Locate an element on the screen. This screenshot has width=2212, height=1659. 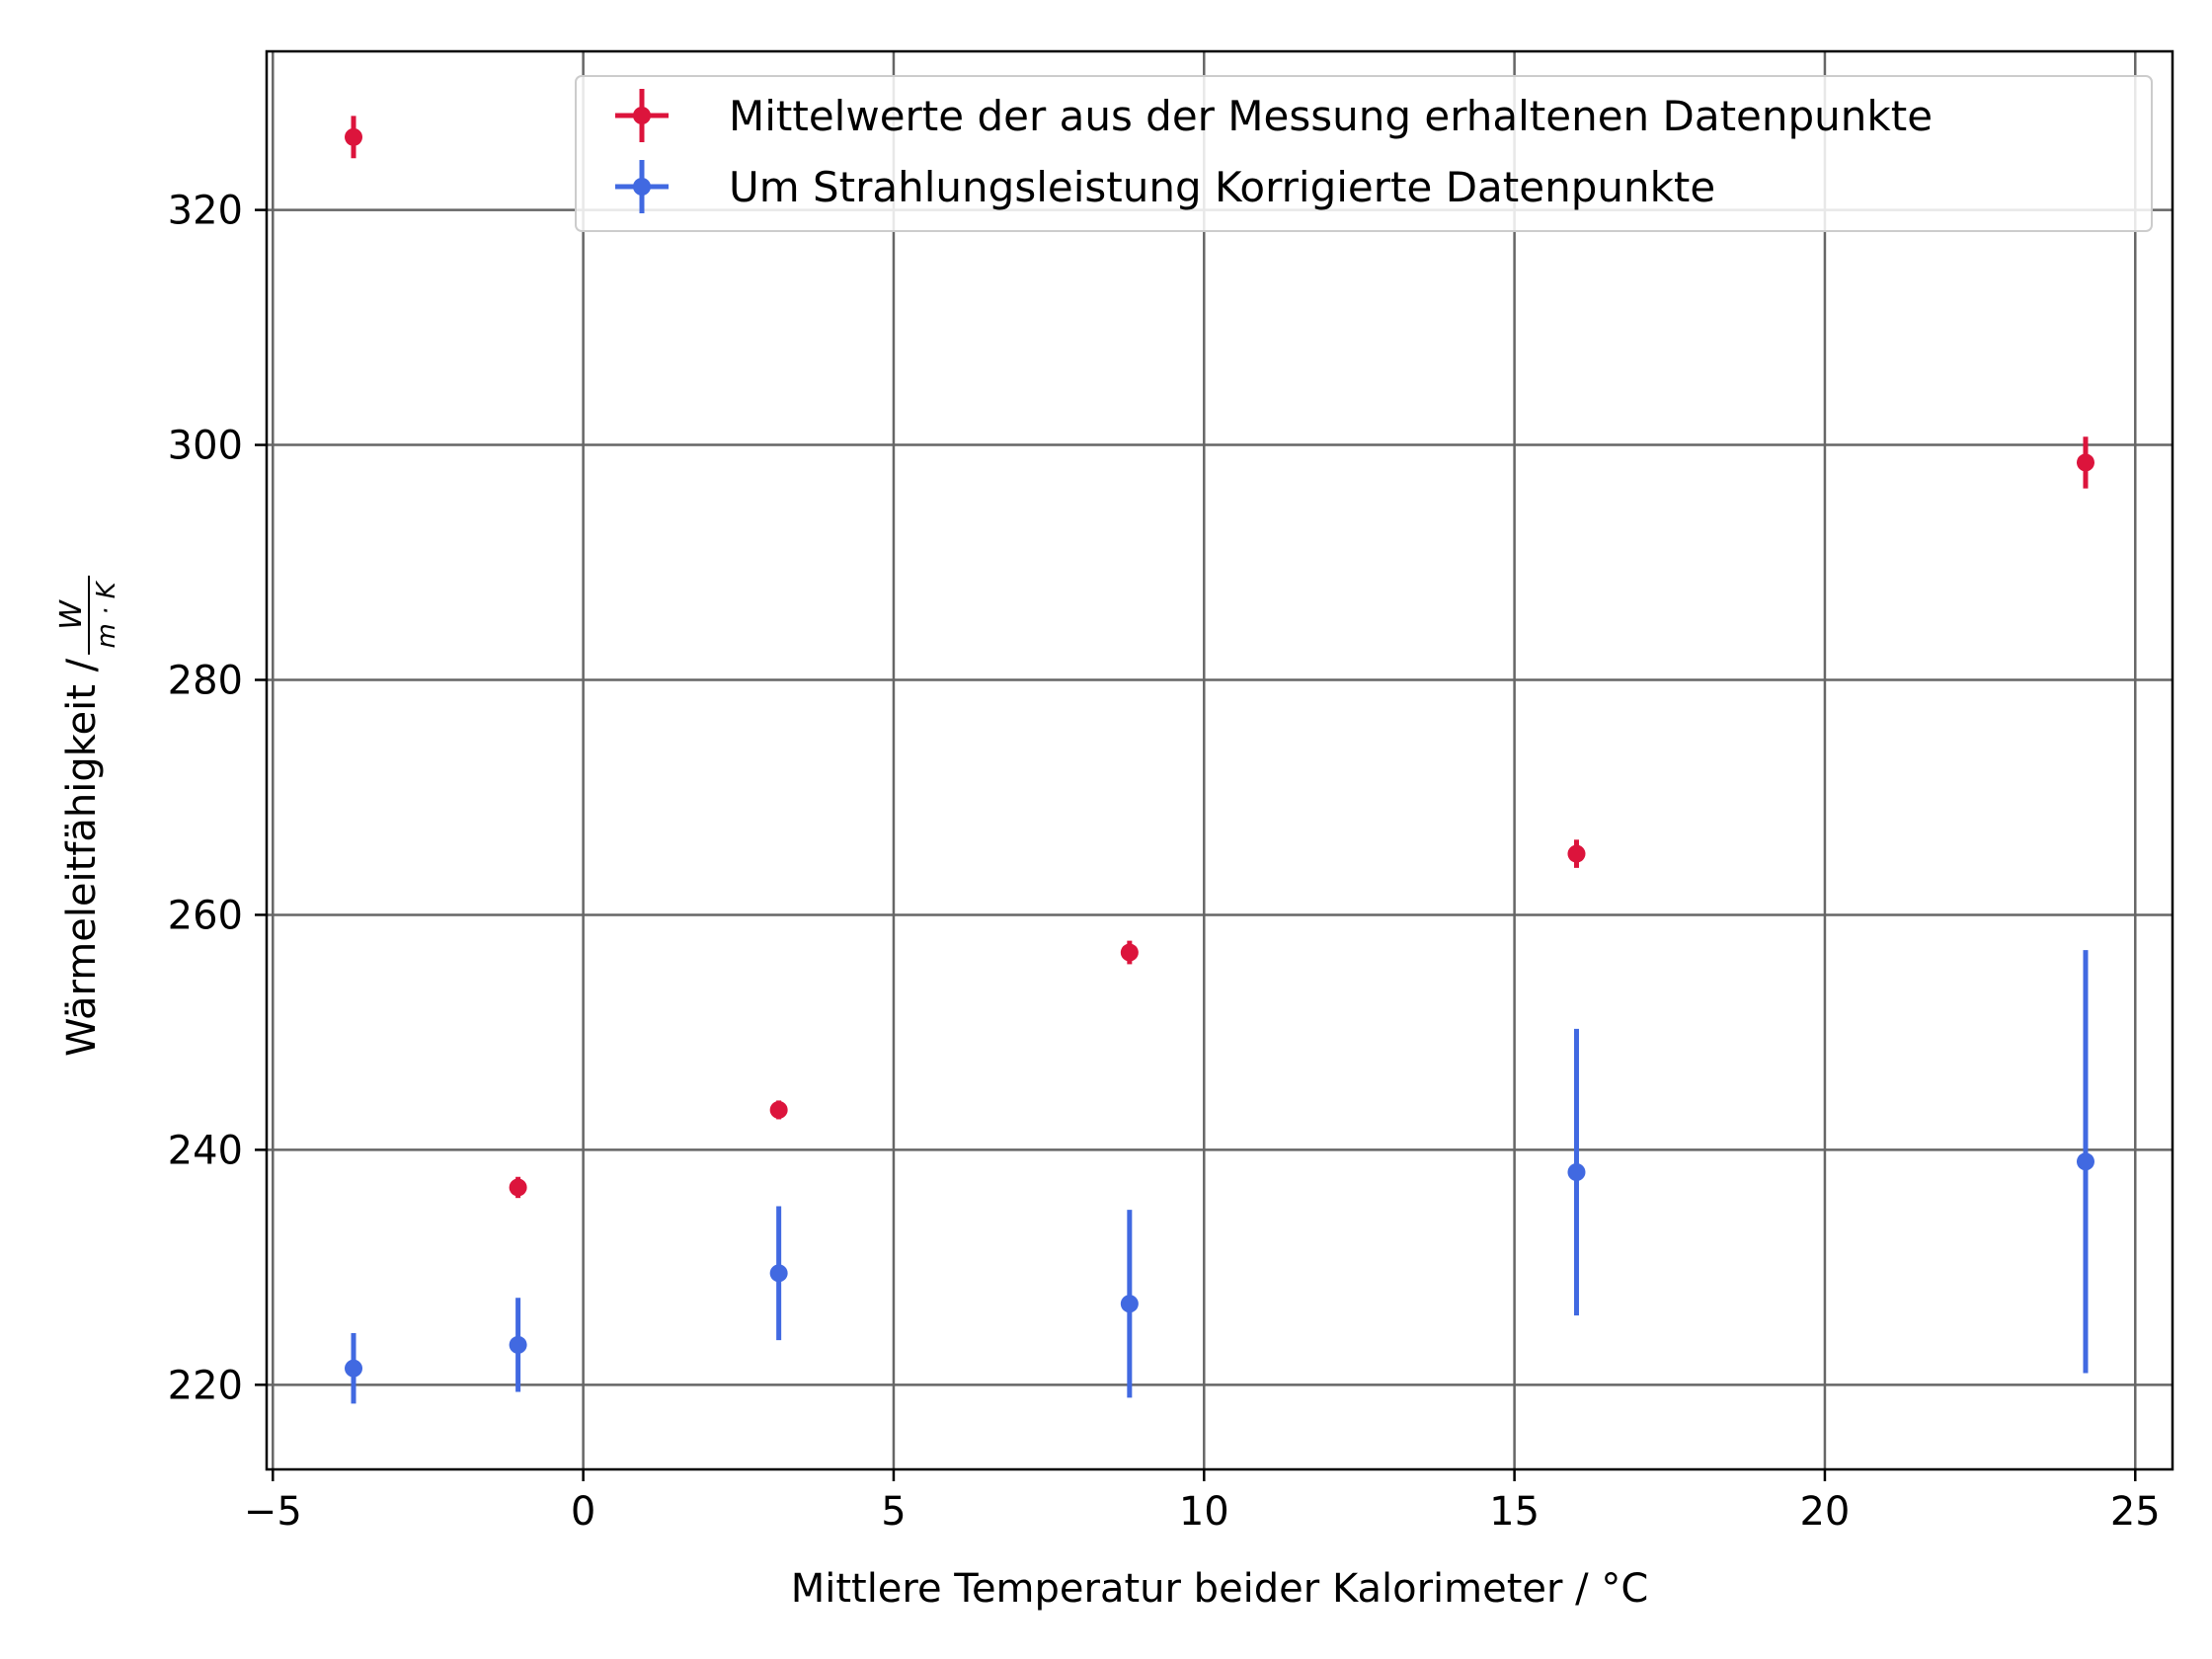
y-tick-label: 220 is located at coordinates (206, 1386).